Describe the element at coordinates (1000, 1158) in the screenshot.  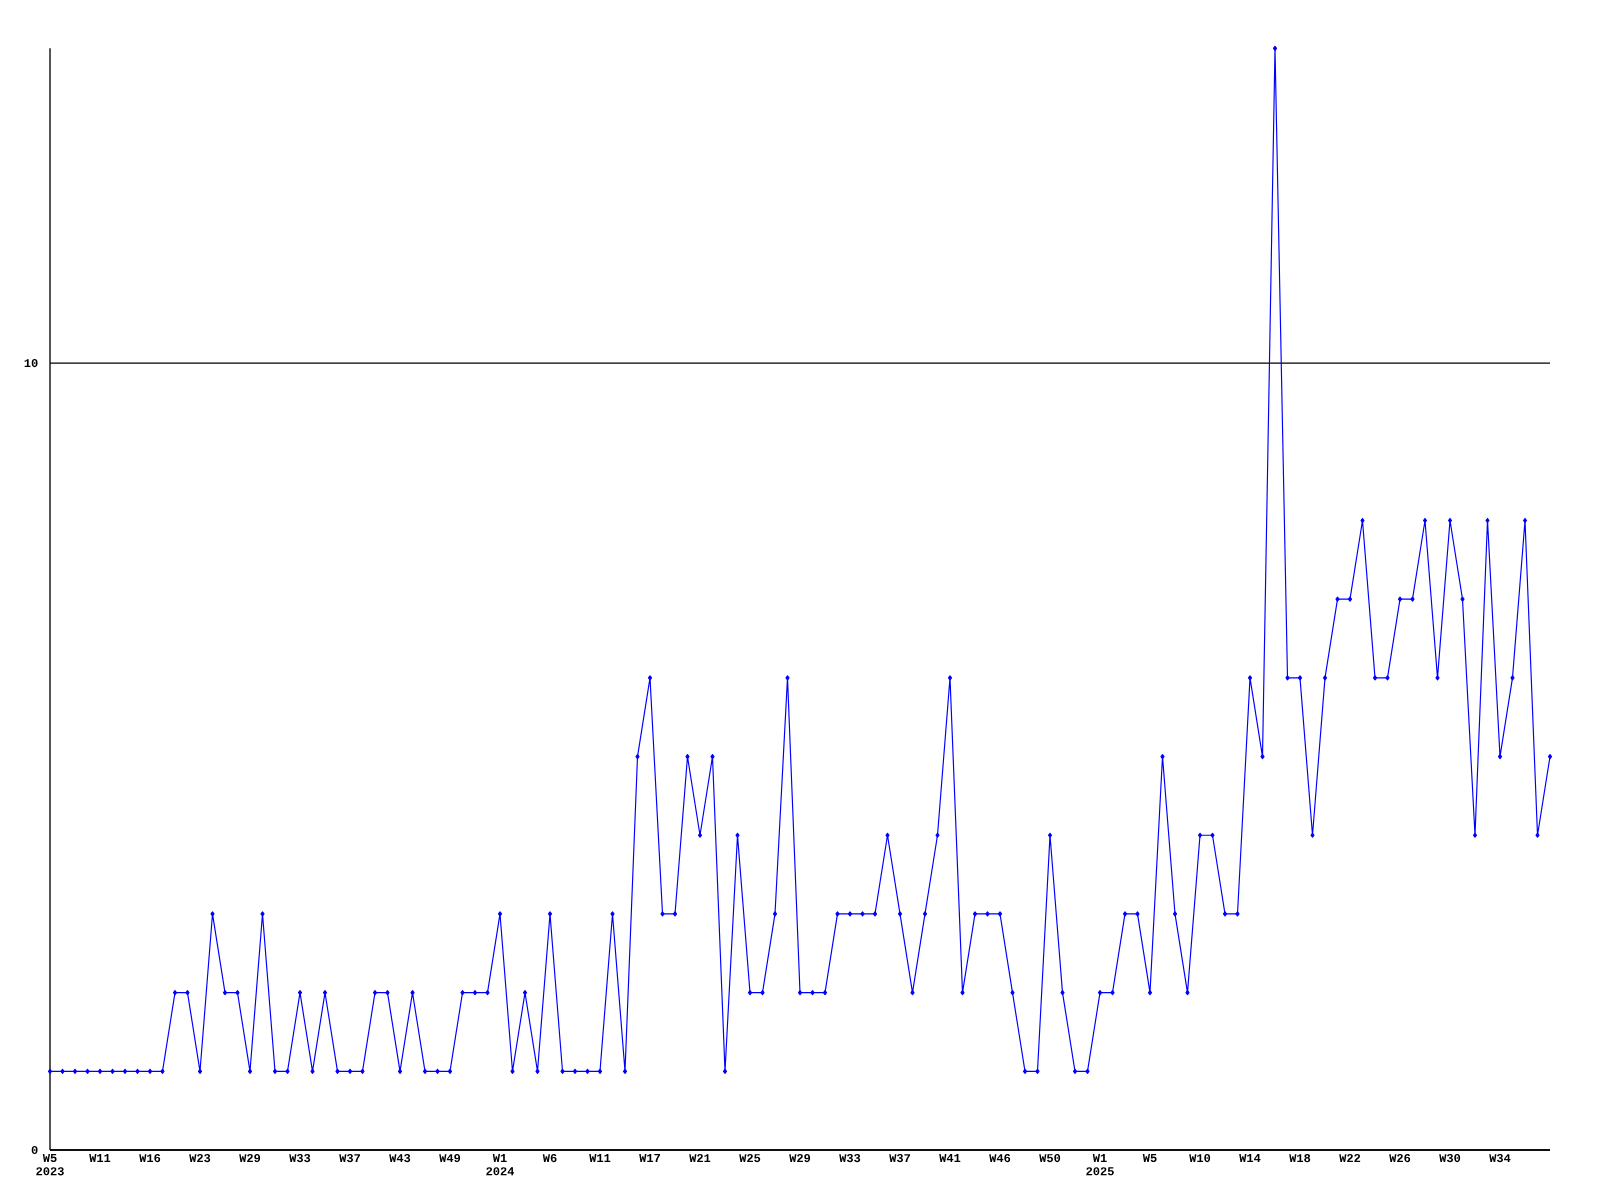
I see `x-tick-label: W46` at that location.